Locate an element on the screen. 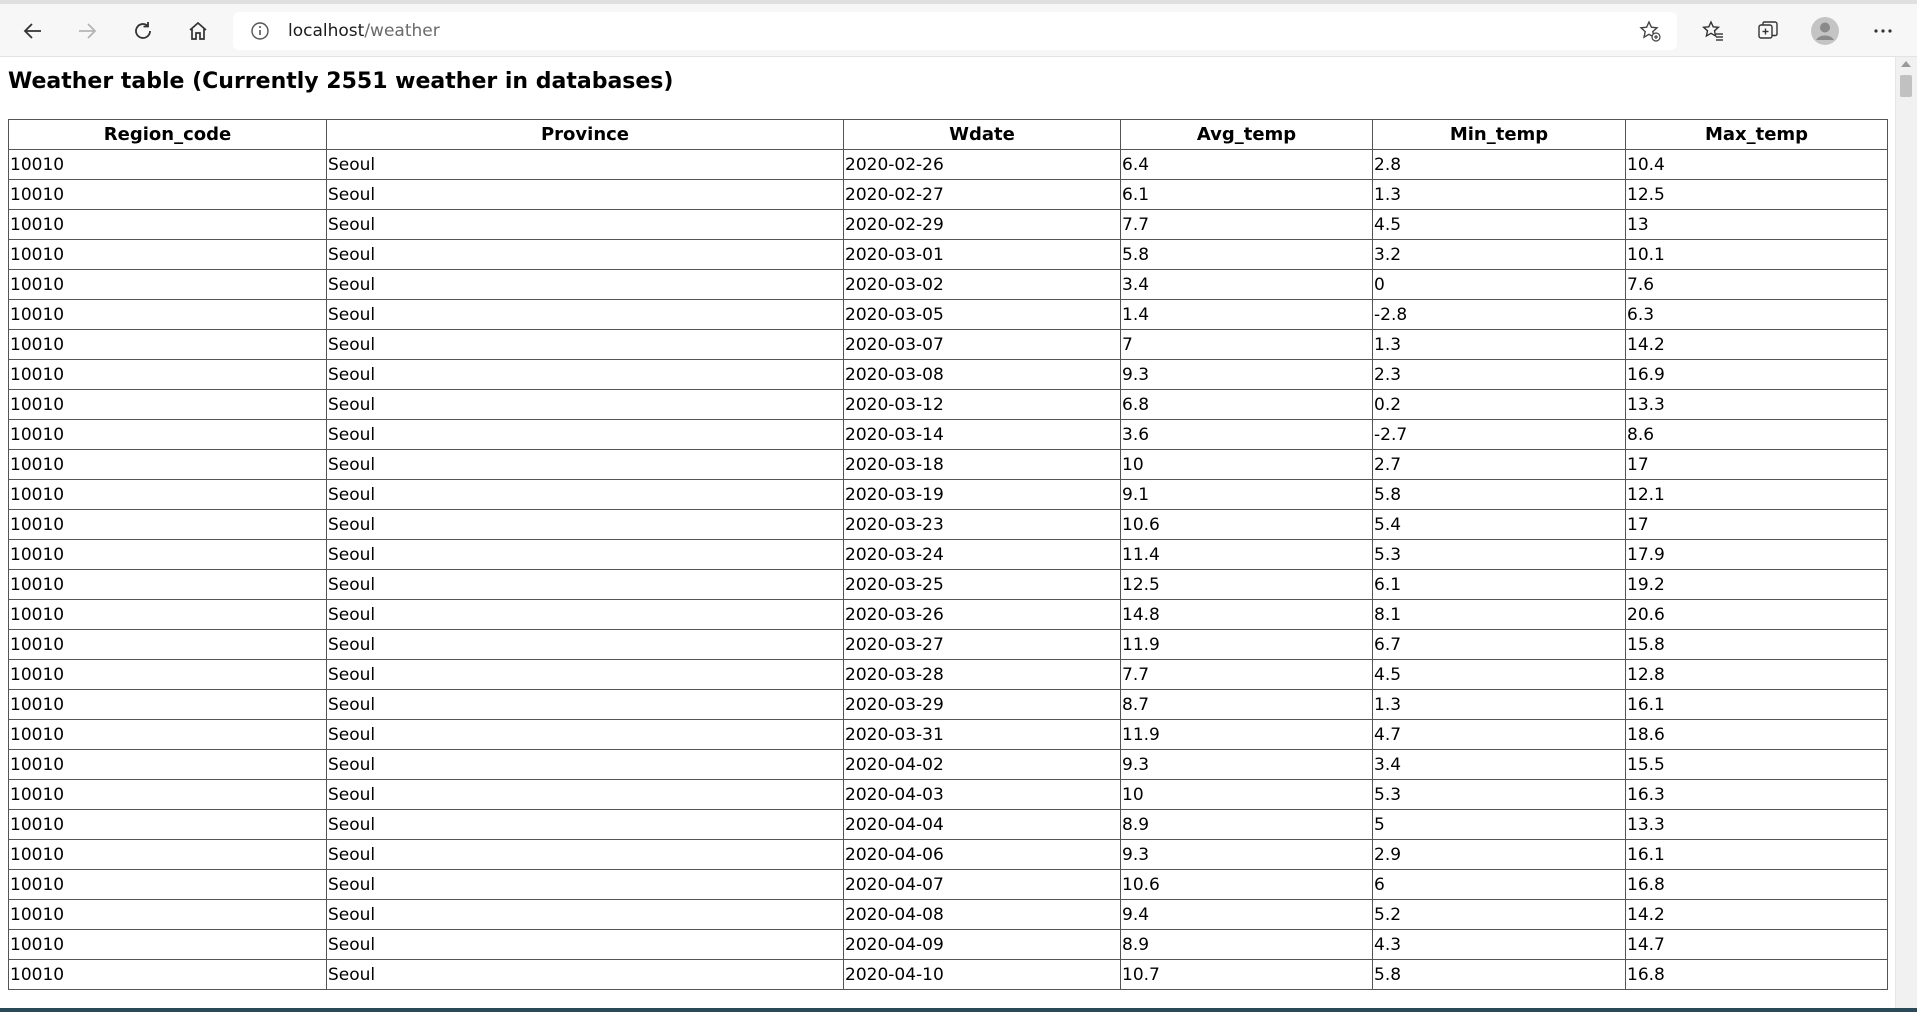  cell-wdate: 2020-03-31 is located at coordinates (982, 734).